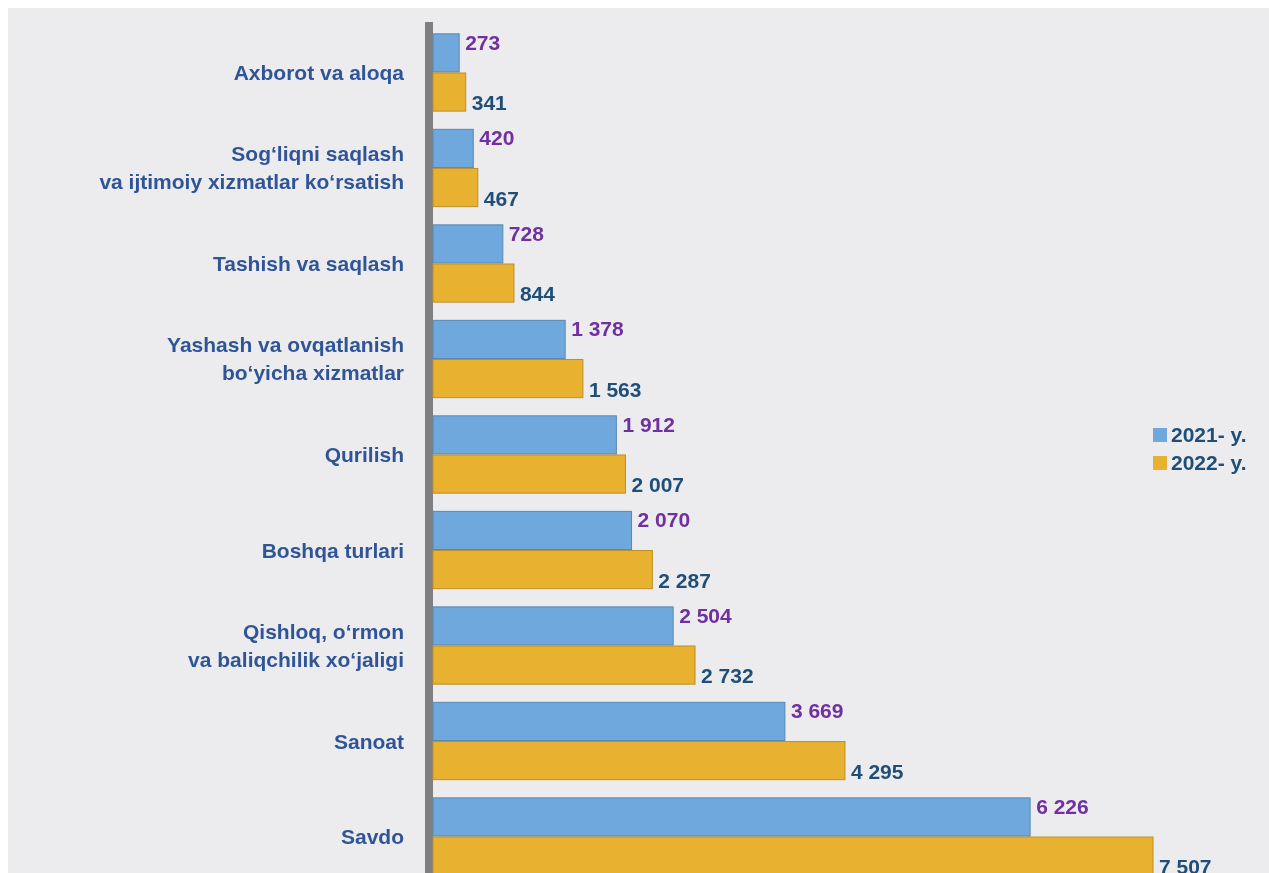 The height and width of the screenshot is (873, 1269). What do you see at coordinates (526, 233) in the screenshot?
I see `data-label: 728` at bounding box center [526, 233].